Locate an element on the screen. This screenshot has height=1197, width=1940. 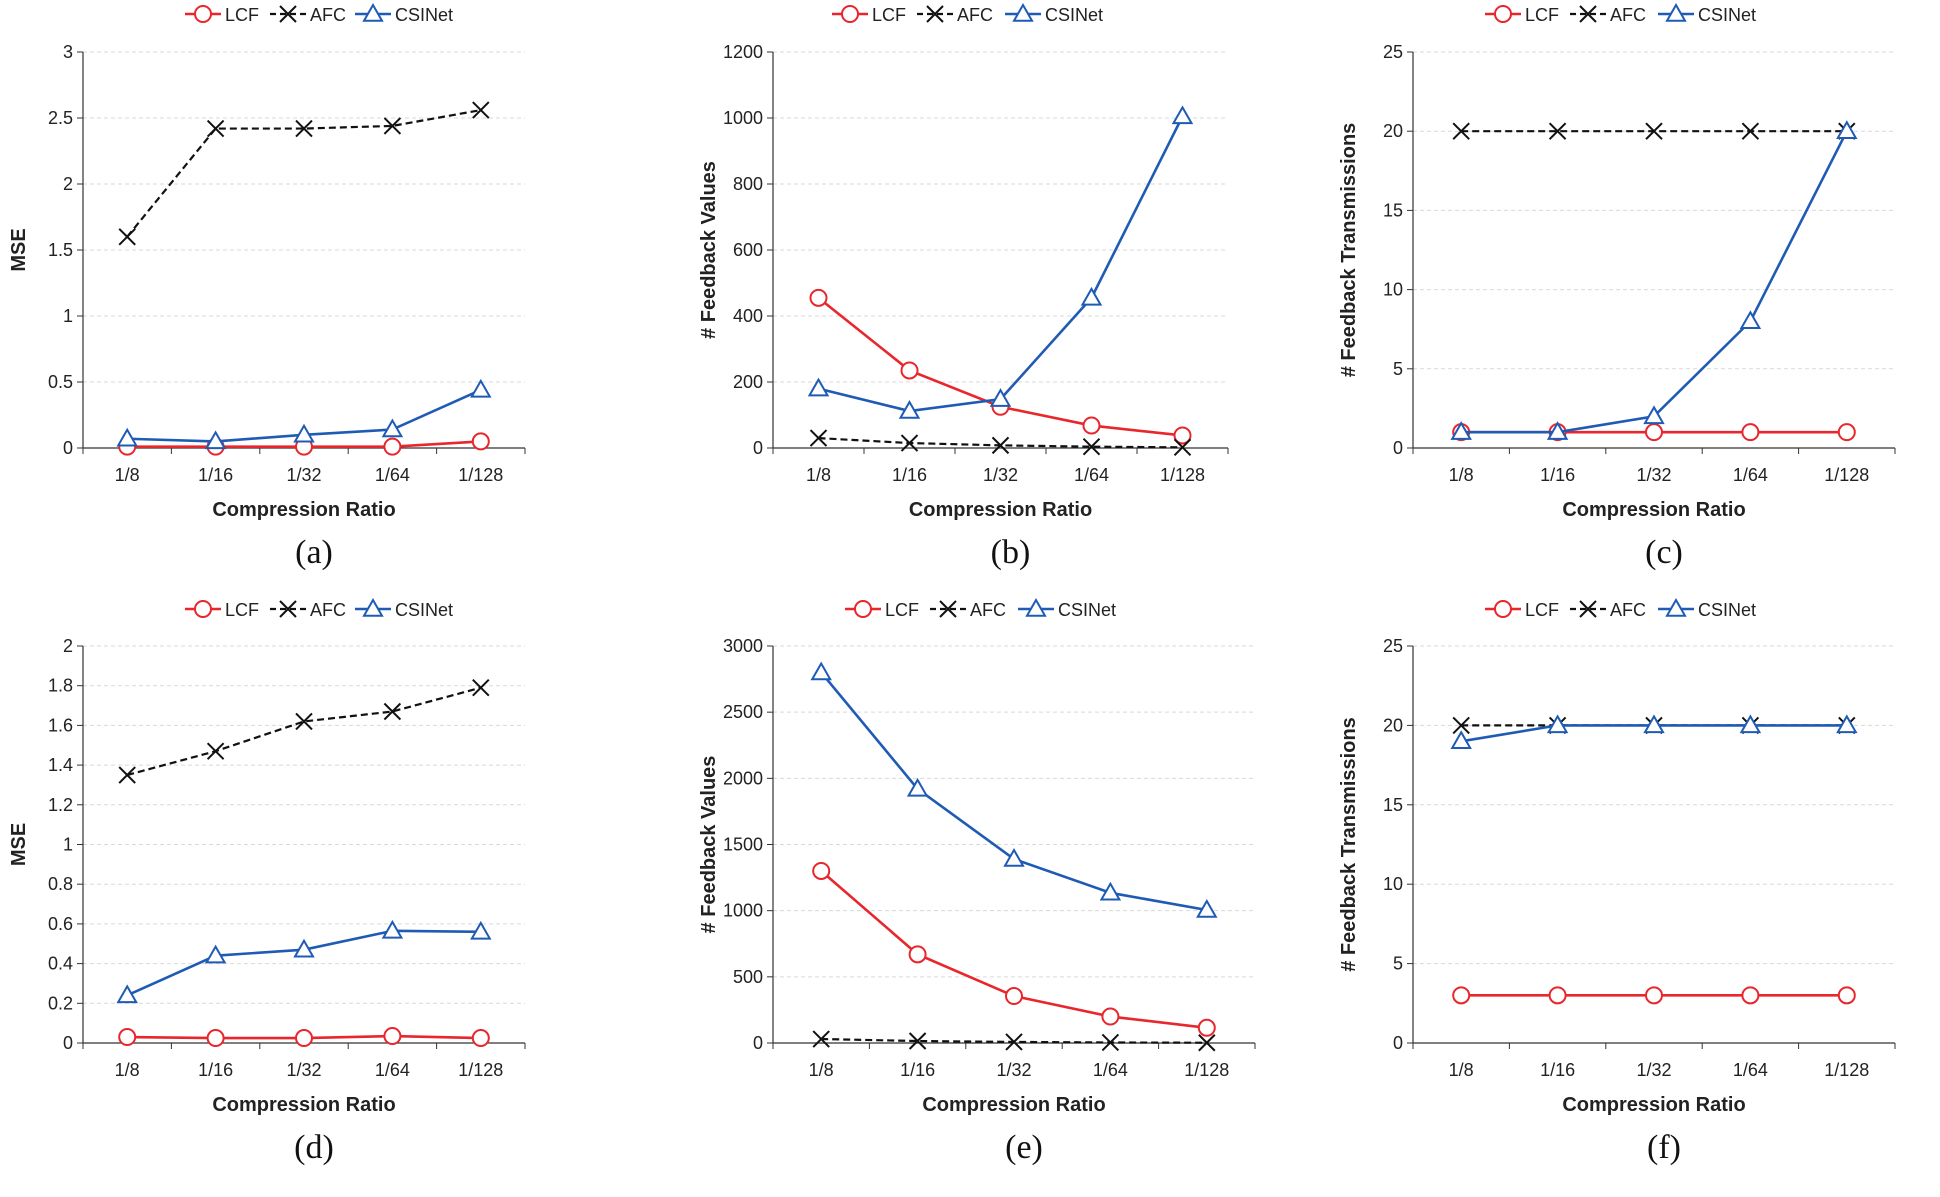
legend-marker-lcf is located at coordinates (1503, 609).